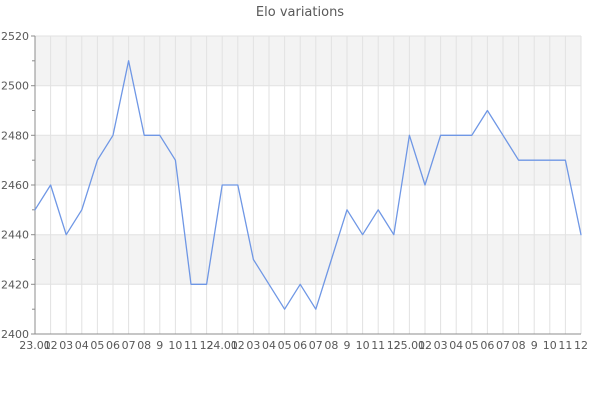 The image size is (600, 400). Describe the element at coordinates (35, 345) in the screenshot. I see `x-tick-label: 23.01` at that location.